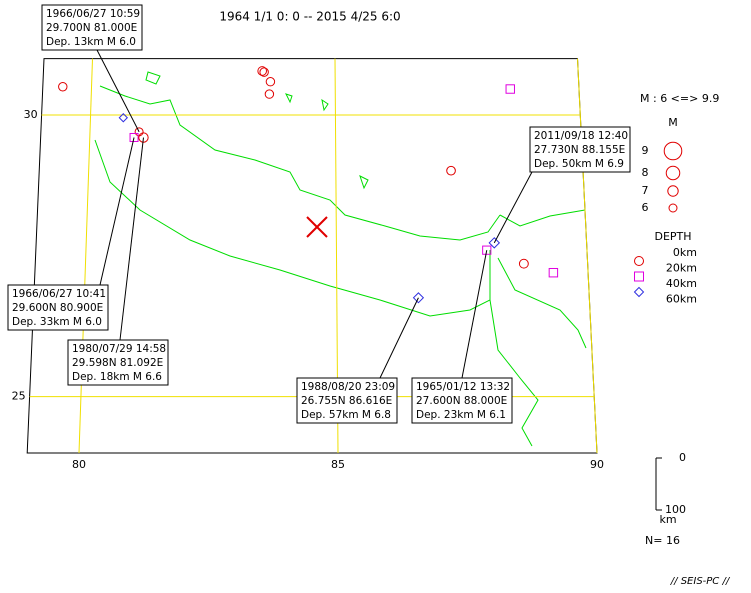 The width and height of the screenshot is (751, 593). What do you see at coordinates (93, 14) in the screenshot?
I see `callout-text: 1966/06/27 10:59` at bounding box center [93, 14].